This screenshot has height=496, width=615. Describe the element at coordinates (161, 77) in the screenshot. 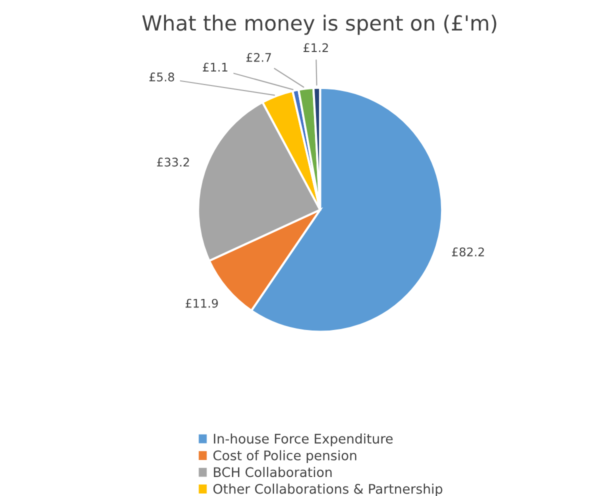

I see `data-label: £5.8` at that location.